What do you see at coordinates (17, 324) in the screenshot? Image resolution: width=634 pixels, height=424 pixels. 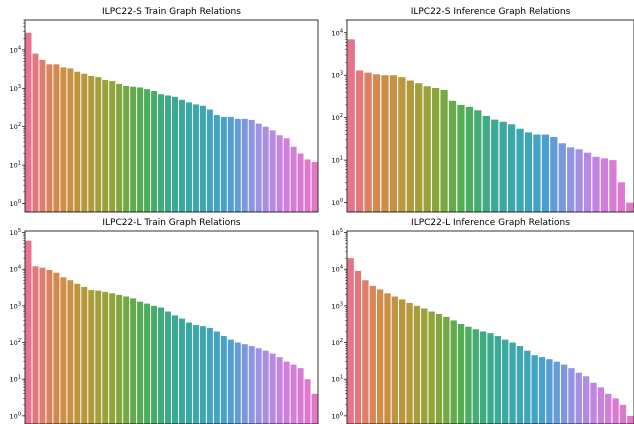 I see `y-axis: 10⁰ 10¹ 10² 10³ 10⁴ 10⁵` at bounding box center [17, 324].